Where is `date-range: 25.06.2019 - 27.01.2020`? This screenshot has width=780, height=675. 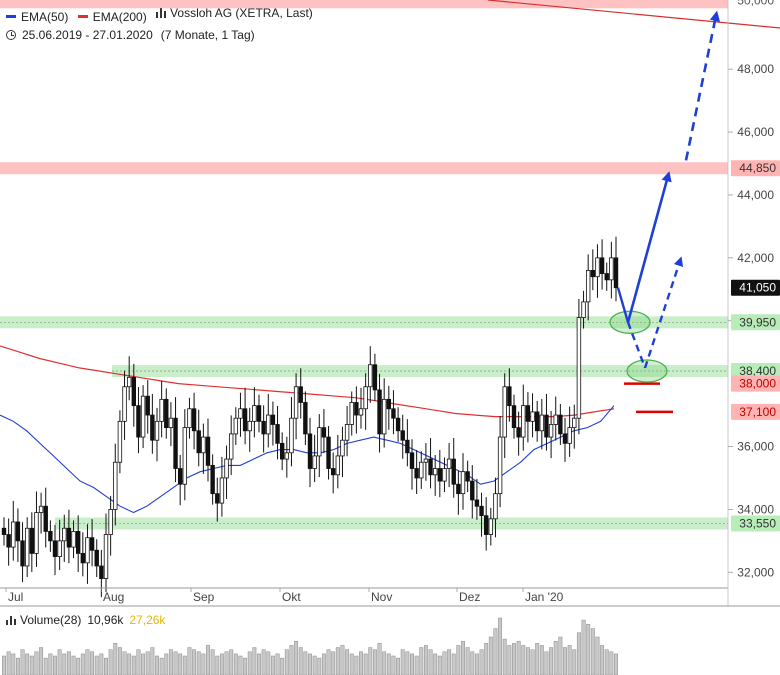
date-range: 25.06.2019 - 27.01.2020 is located at coordinates (87, 34).